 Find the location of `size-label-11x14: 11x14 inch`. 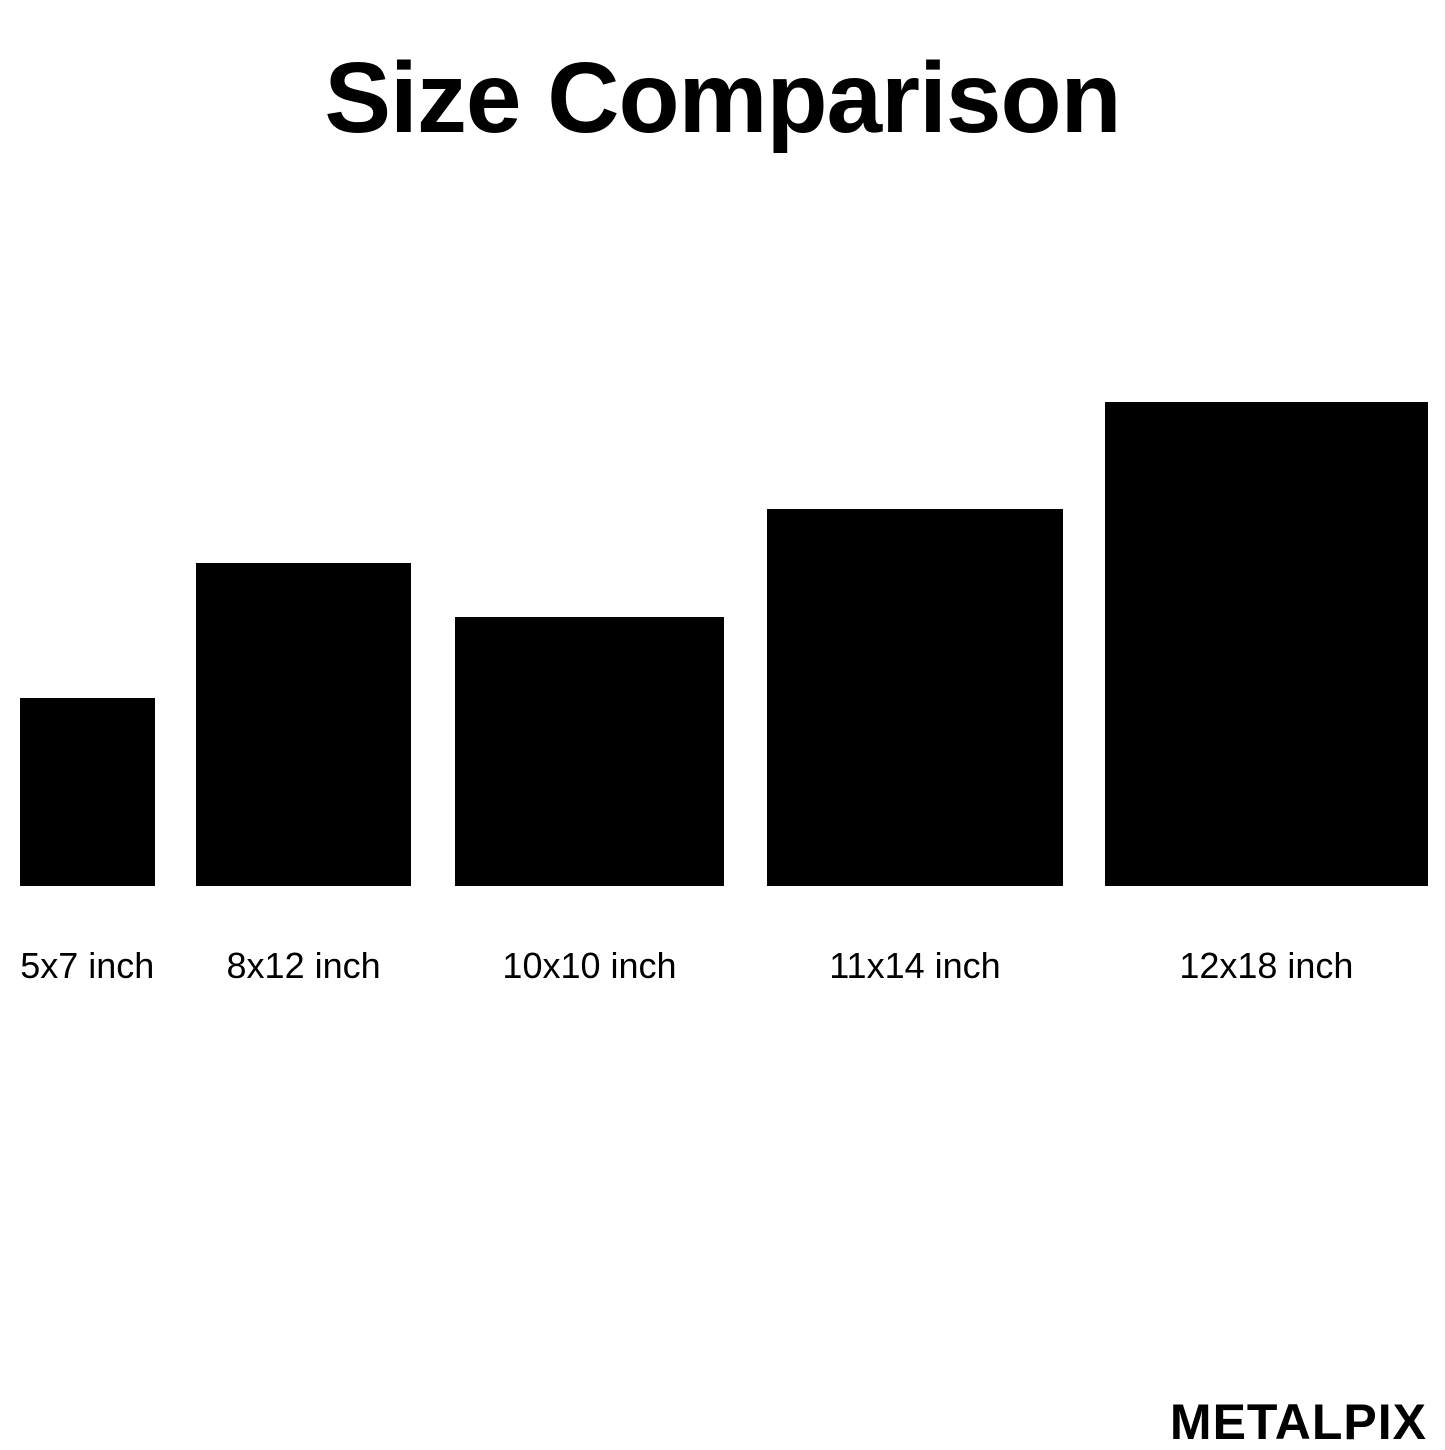

size-label-11x14: 11x14 inch is located at coordinates (915, 965).